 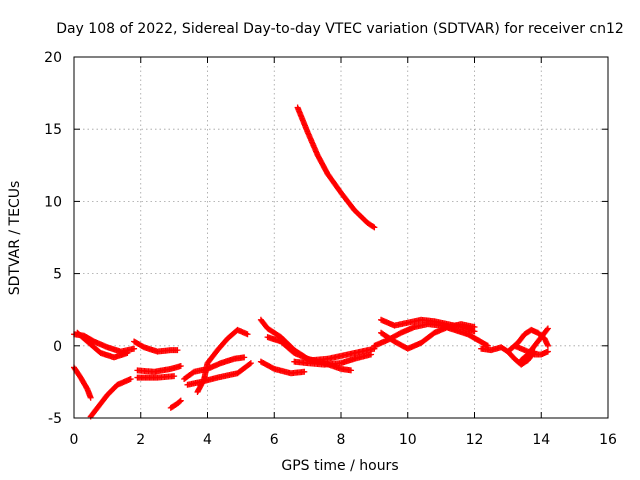 I want to click on y-tick-label: 5, so click(x=57, y=275).